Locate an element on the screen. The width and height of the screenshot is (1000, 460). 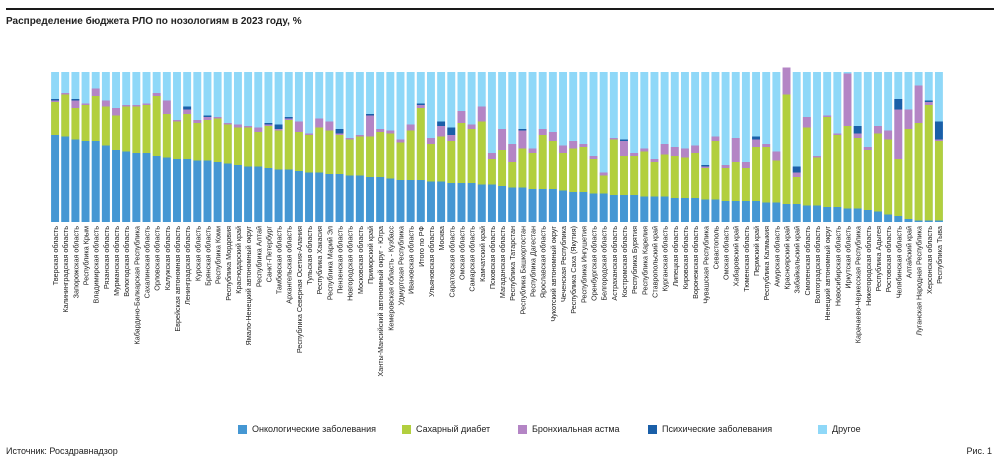
x-tick-label: Вологодская область is located at coordinates (126, 261).